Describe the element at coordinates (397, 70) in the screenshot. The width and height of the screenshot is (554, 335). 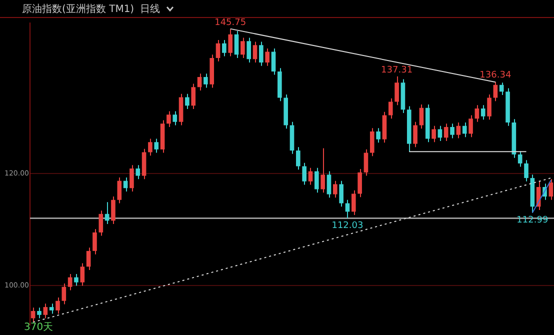
I see `annotation: 137.31` at that location.